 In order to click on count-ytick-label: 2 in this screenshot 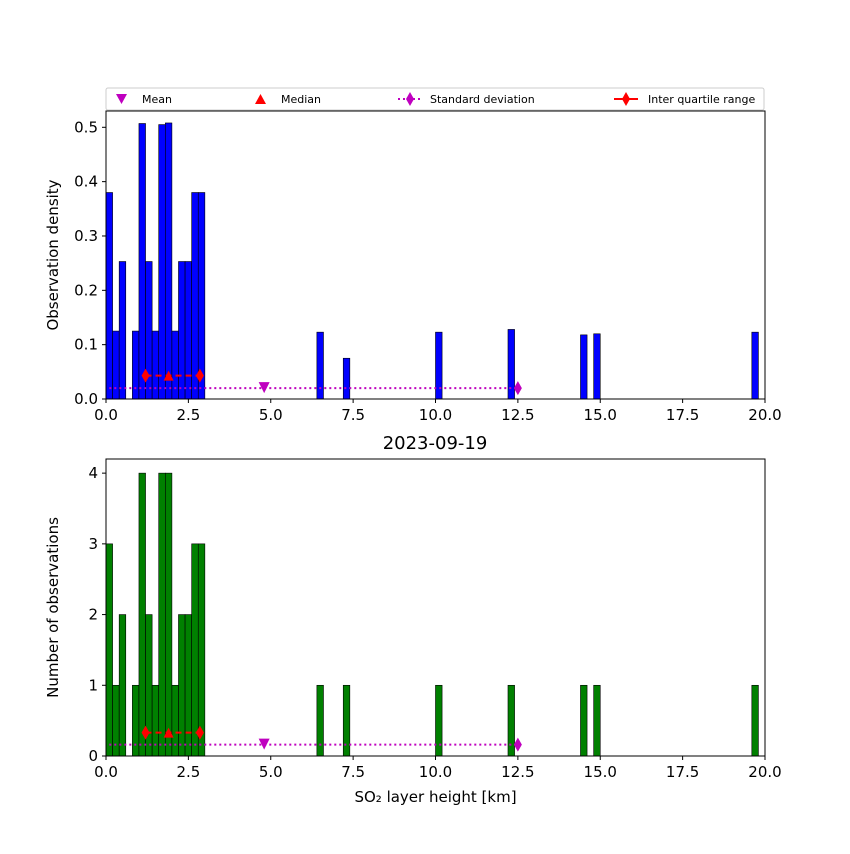, I will do `click(93, 615)`.